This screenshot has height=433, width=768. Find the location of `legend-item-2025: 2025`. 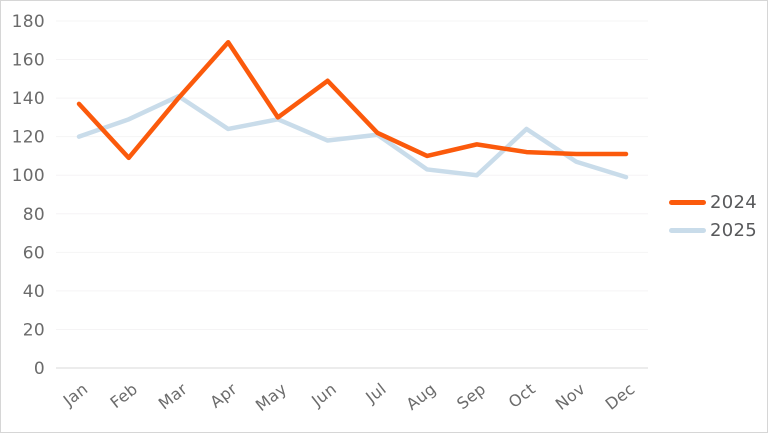

legend-item-2025: 2025 is located at coordinates (713, 230).